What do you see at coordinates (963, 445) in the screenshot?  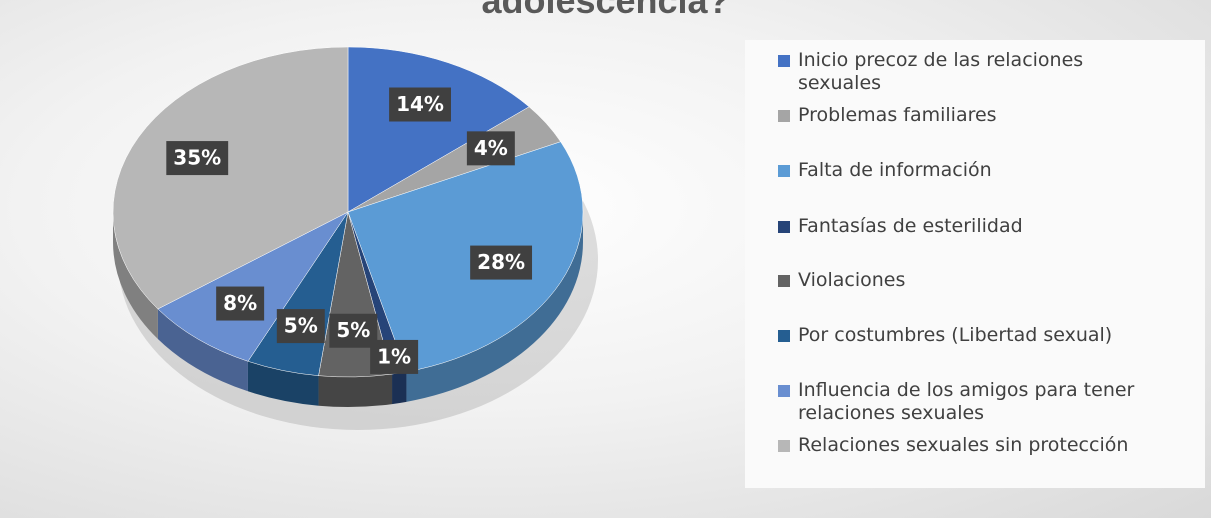 I see `legend-label: Relaciones sexuales sin protección` at bounding box center [963, 445].